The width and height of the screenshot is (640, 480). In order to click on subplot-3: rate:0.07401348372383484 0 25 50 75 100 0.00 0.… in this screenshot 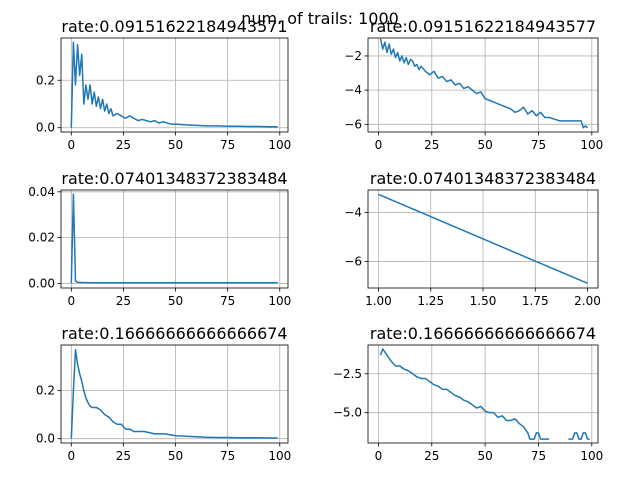, I will do `click(159, 238)`.